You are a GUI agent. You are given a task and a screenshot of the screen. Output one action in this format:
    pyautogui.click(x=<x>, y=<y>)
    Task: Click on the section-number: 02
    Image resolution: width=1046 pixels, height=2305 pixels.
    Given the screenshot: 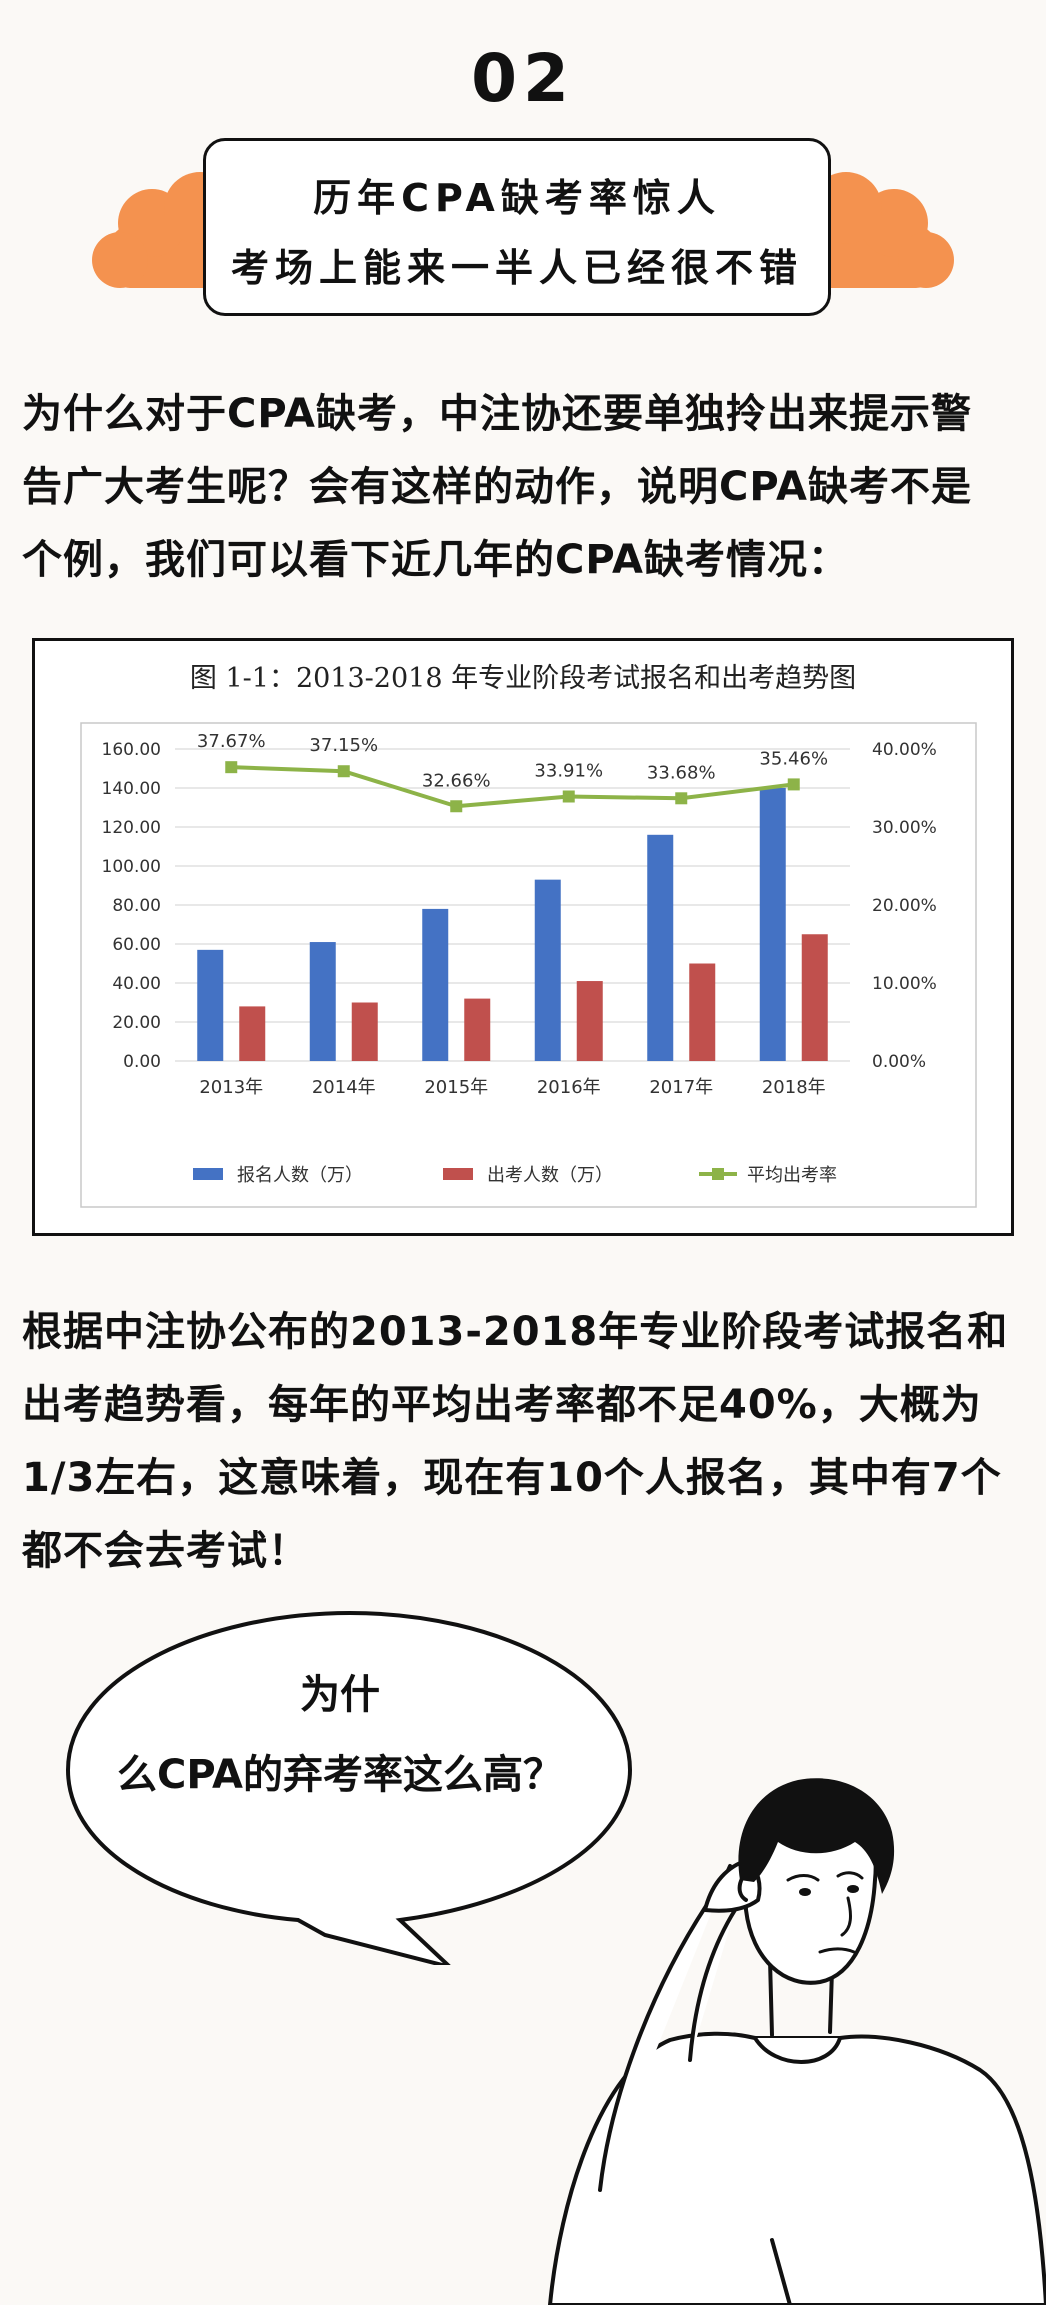 What is the action you would take?
    pyautogui.click(x=523, y=78)
    